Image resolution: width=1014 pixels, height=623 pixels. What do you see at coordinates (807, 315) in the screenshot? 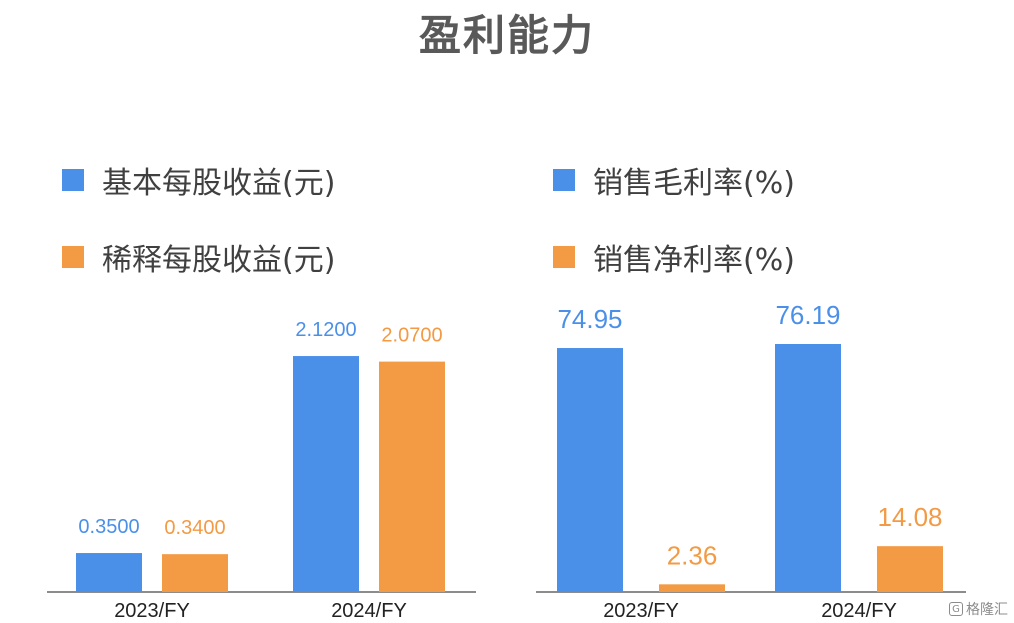
I see `data-label: 76.19` at bounding box center [807, 315].